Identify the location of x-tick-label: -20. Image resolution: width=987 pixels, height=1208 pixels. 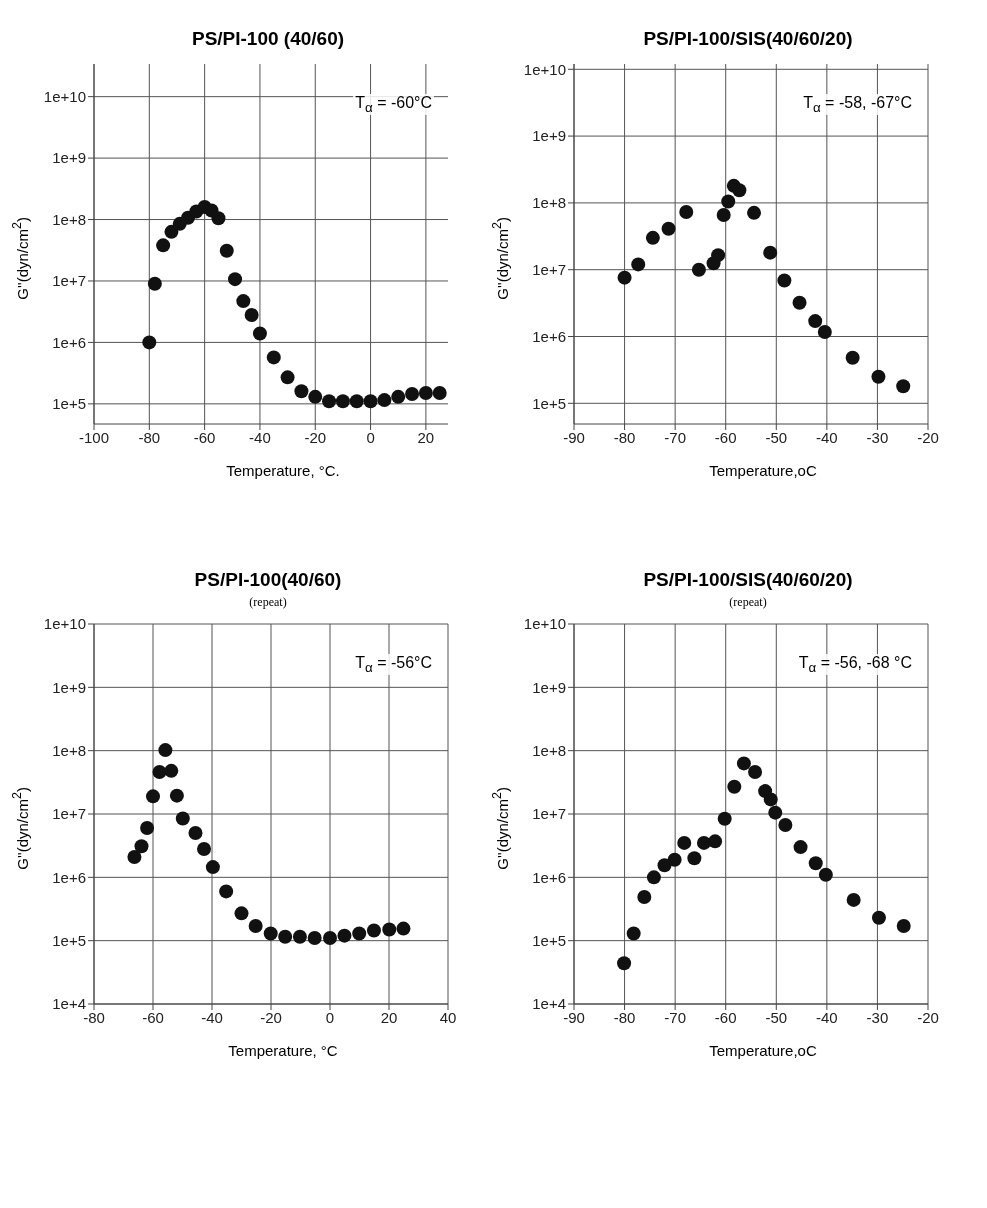
(315, 437).